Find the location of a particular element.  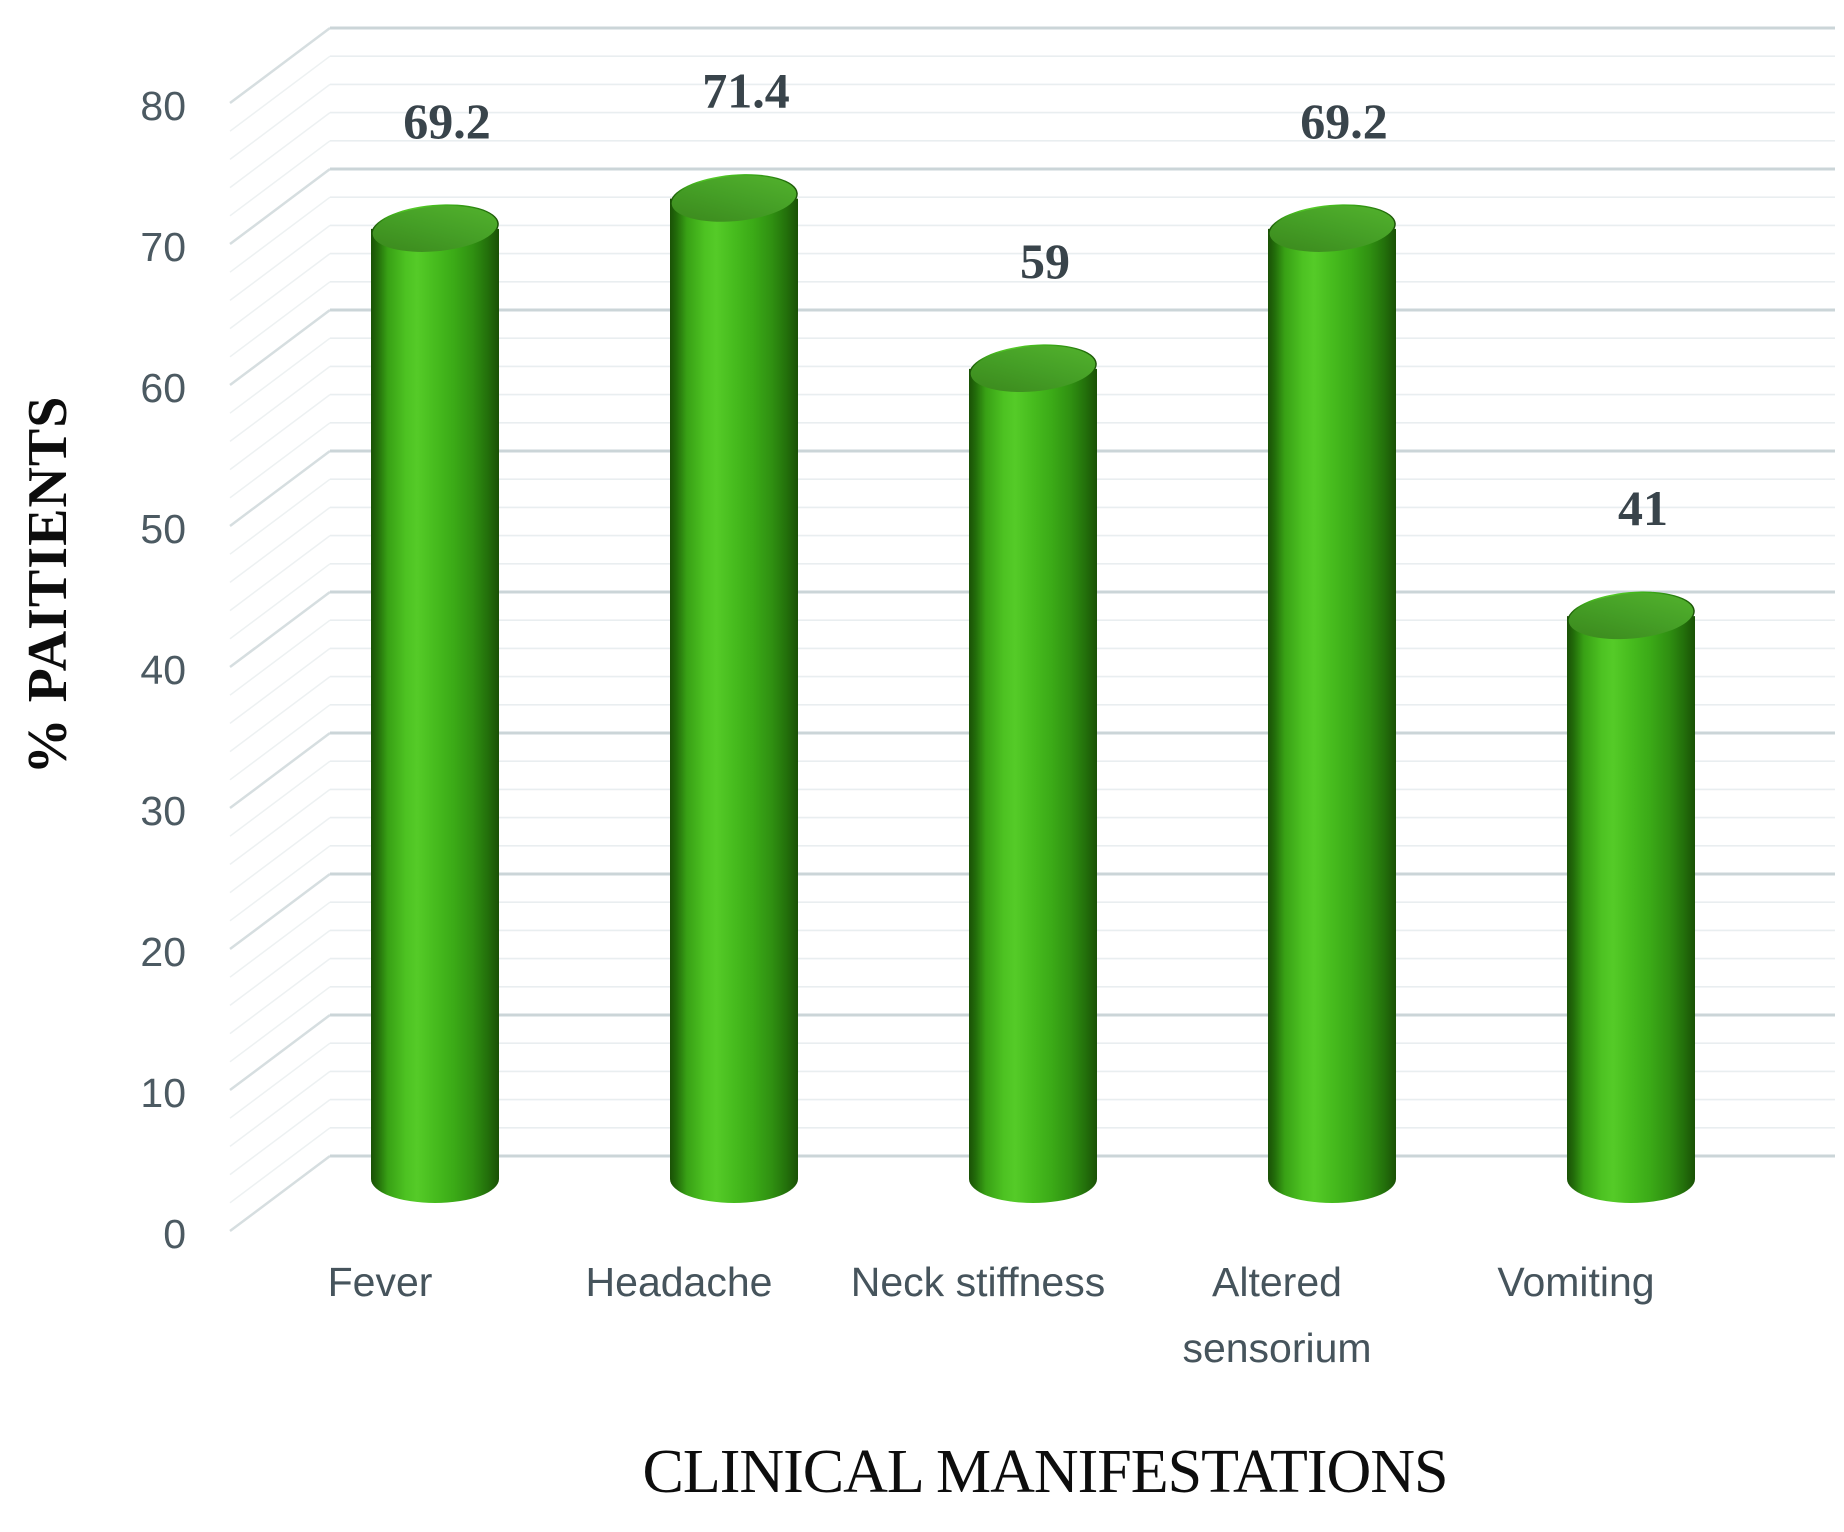

y-tick-label: 70 is located at coordinates (163, 247).